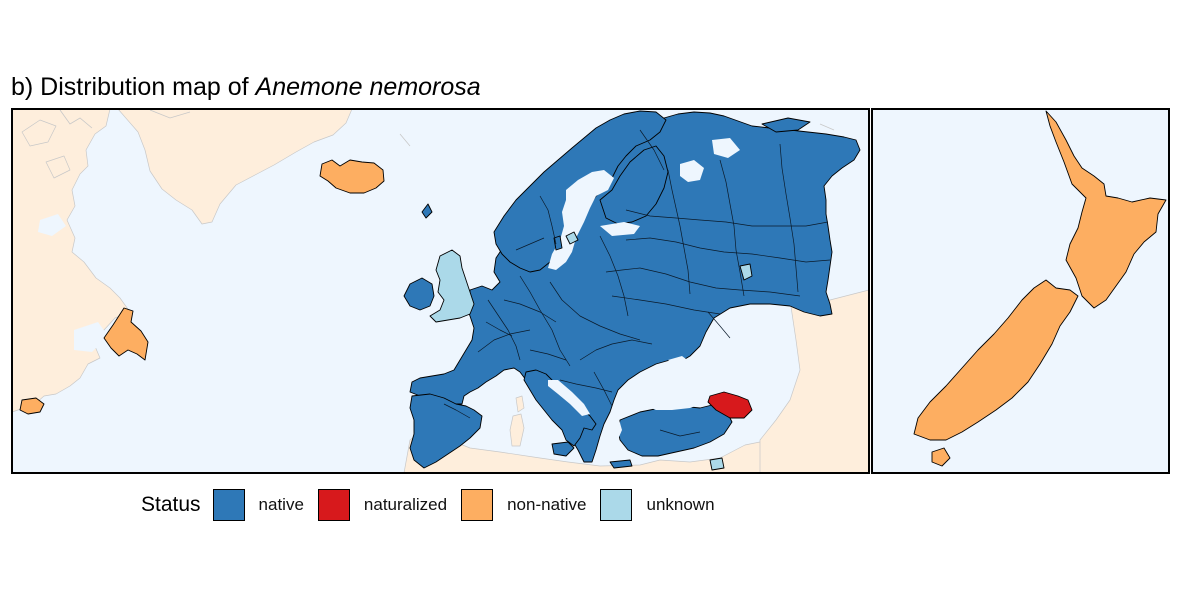  I want to click on legend-swatch-native, so click(228, 505).